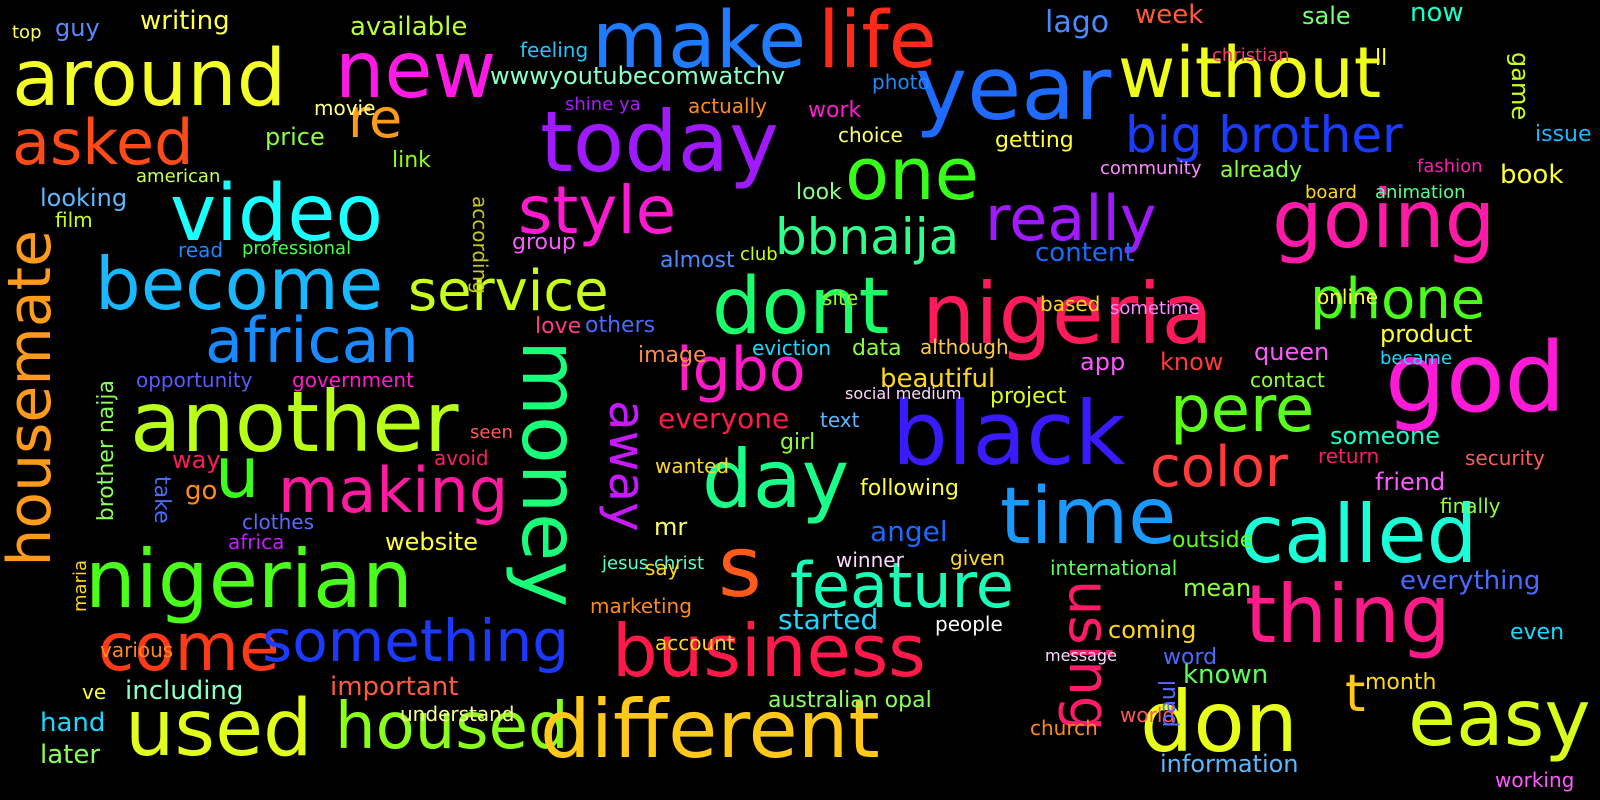 This screenshot has height=800, width=1600. Describe the element at coordinates (1088, 517) in the screenshot. I see `word: time` at that location.